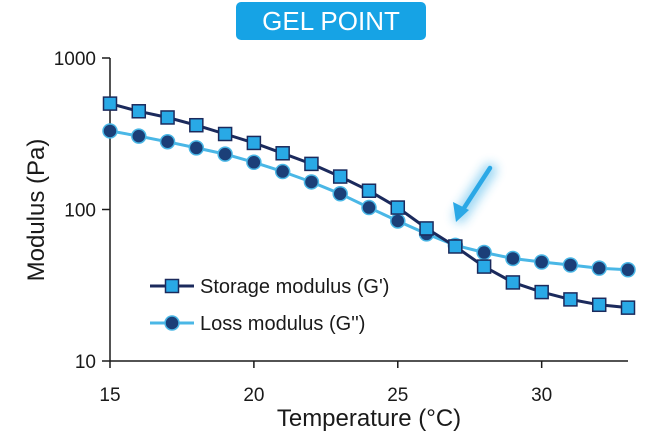 The width and height of the screenshot is (662, 441). I want to click on legend: Storage modulus (G') Loss modulus (G''), so click(269, 305).